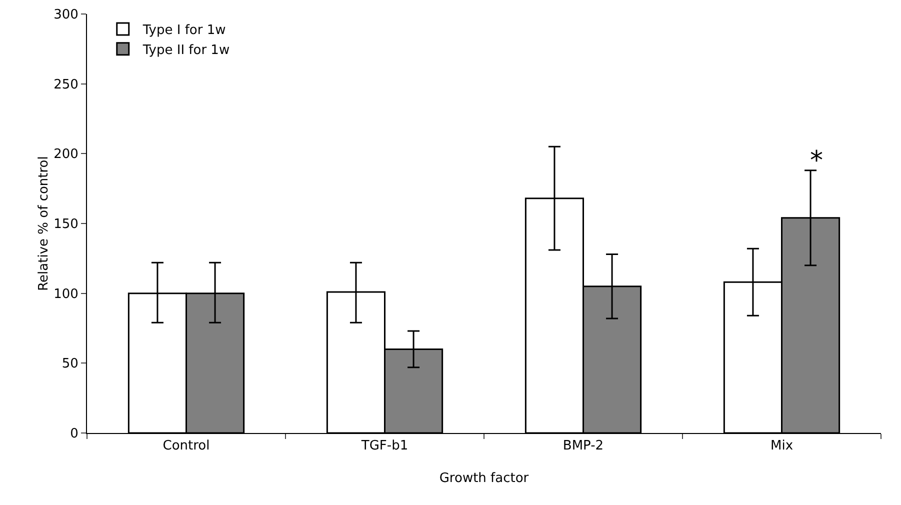 The image size is (901, 505). I want to click on x-axis-title: Growth factor, so click(484, 478).